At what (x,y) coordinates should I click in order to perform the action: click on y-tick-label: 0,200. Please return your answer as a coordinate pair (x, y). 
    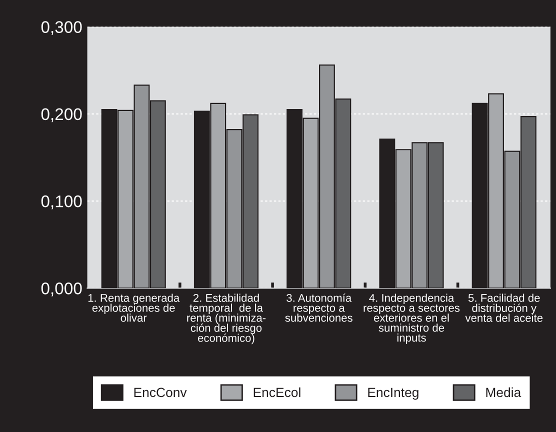
    Looking at the image, I should click on (61, 115).